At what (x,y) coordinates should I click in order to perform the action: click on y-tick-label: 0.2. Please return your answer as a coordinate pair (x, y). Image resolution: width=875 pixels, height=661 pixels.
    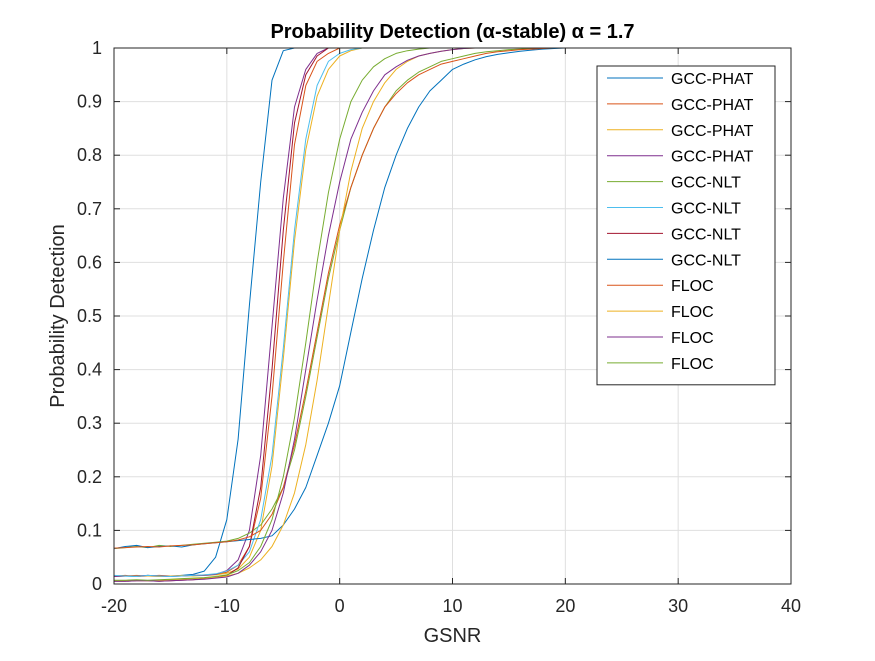
    Looking at the image, I should click on (89, 477).